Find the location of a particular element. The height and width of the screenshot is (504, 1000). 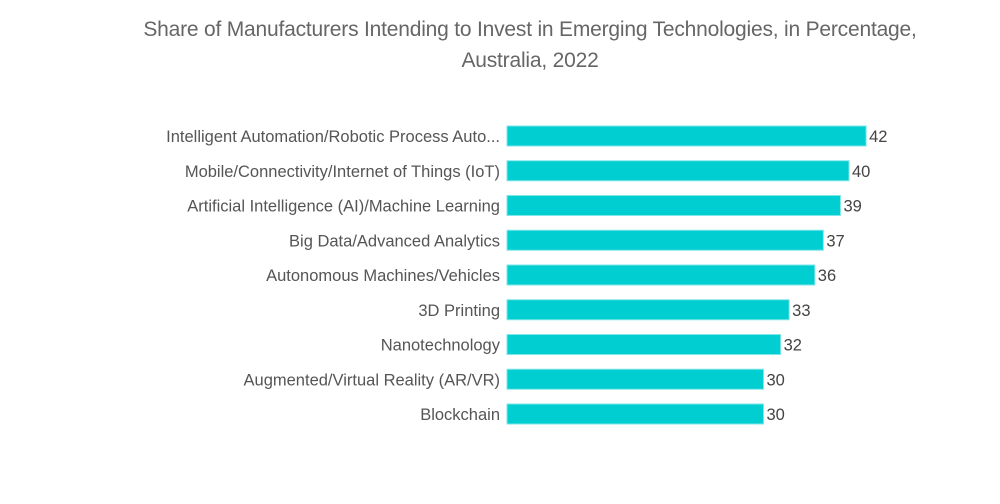

data-label: 36 is located at coordinates (827, 276).